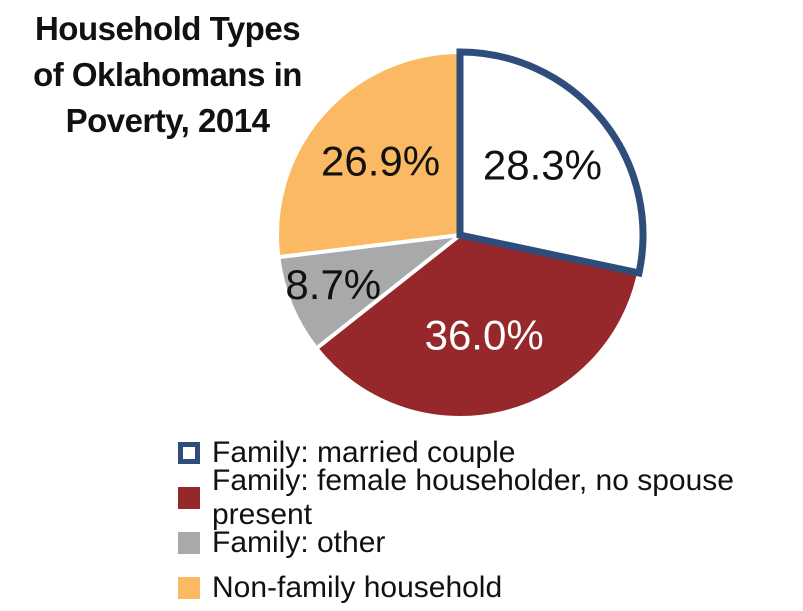 The height and width of the screenshot is (611, 803). What do you see at coordinates (484, 334) in the screenshot?
I see `slice-label-family-female-householder-no-spouse-present: 36.0%` at bounding box center [484, 334].